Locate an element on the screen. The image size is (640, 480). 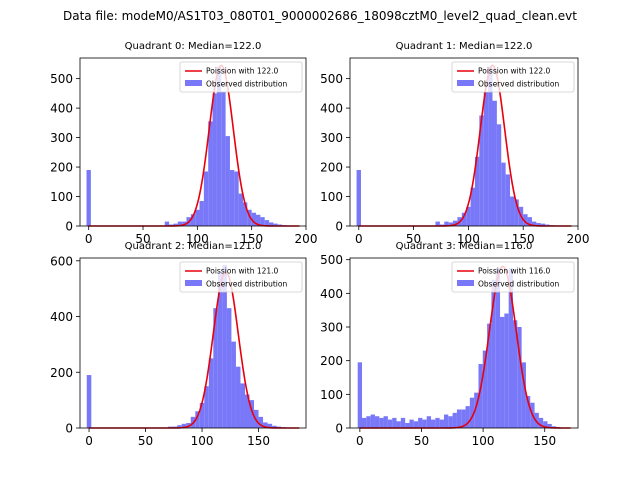
quadrant-3-ytick-label: 200 is located at coordinates (331, 361).